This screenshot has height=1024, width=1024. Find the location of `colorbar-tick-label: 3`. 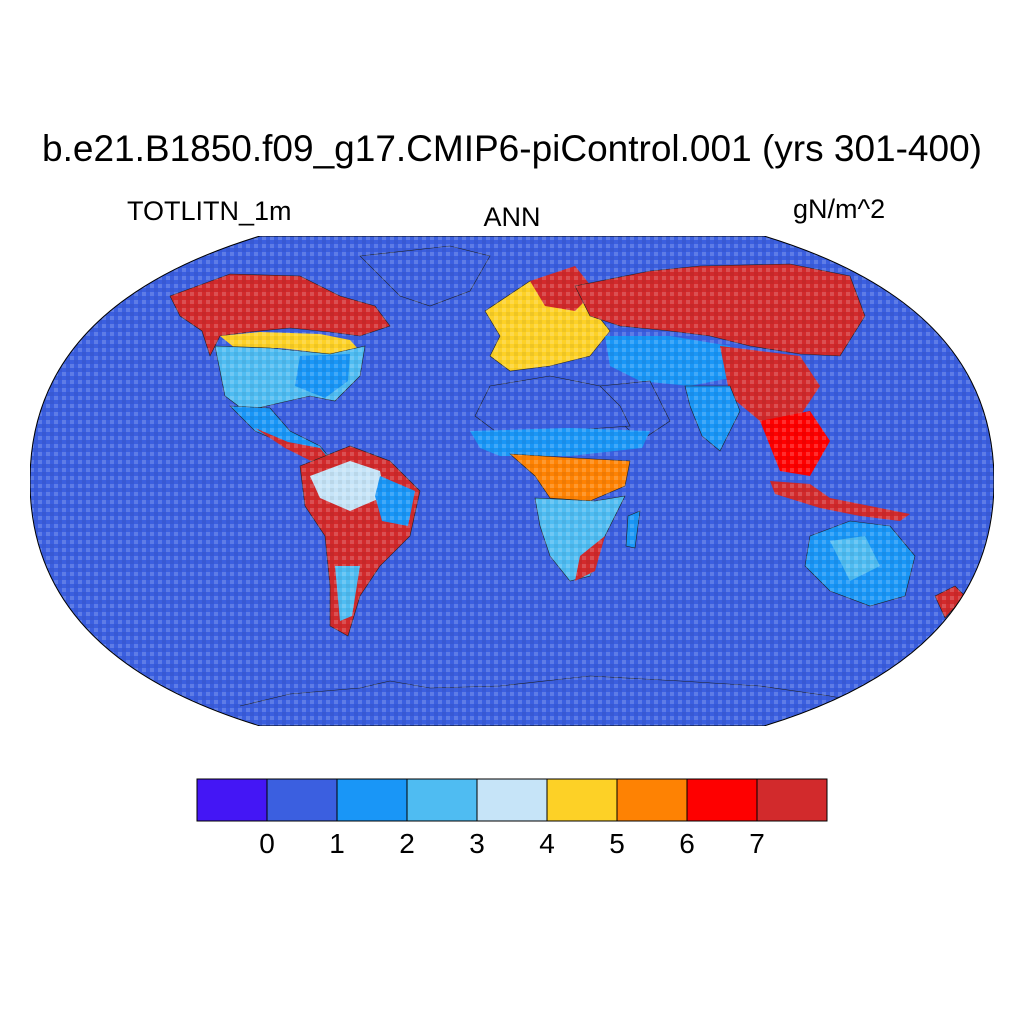

colorbar-tick-label: 3 is located at coordinates (477, 843).